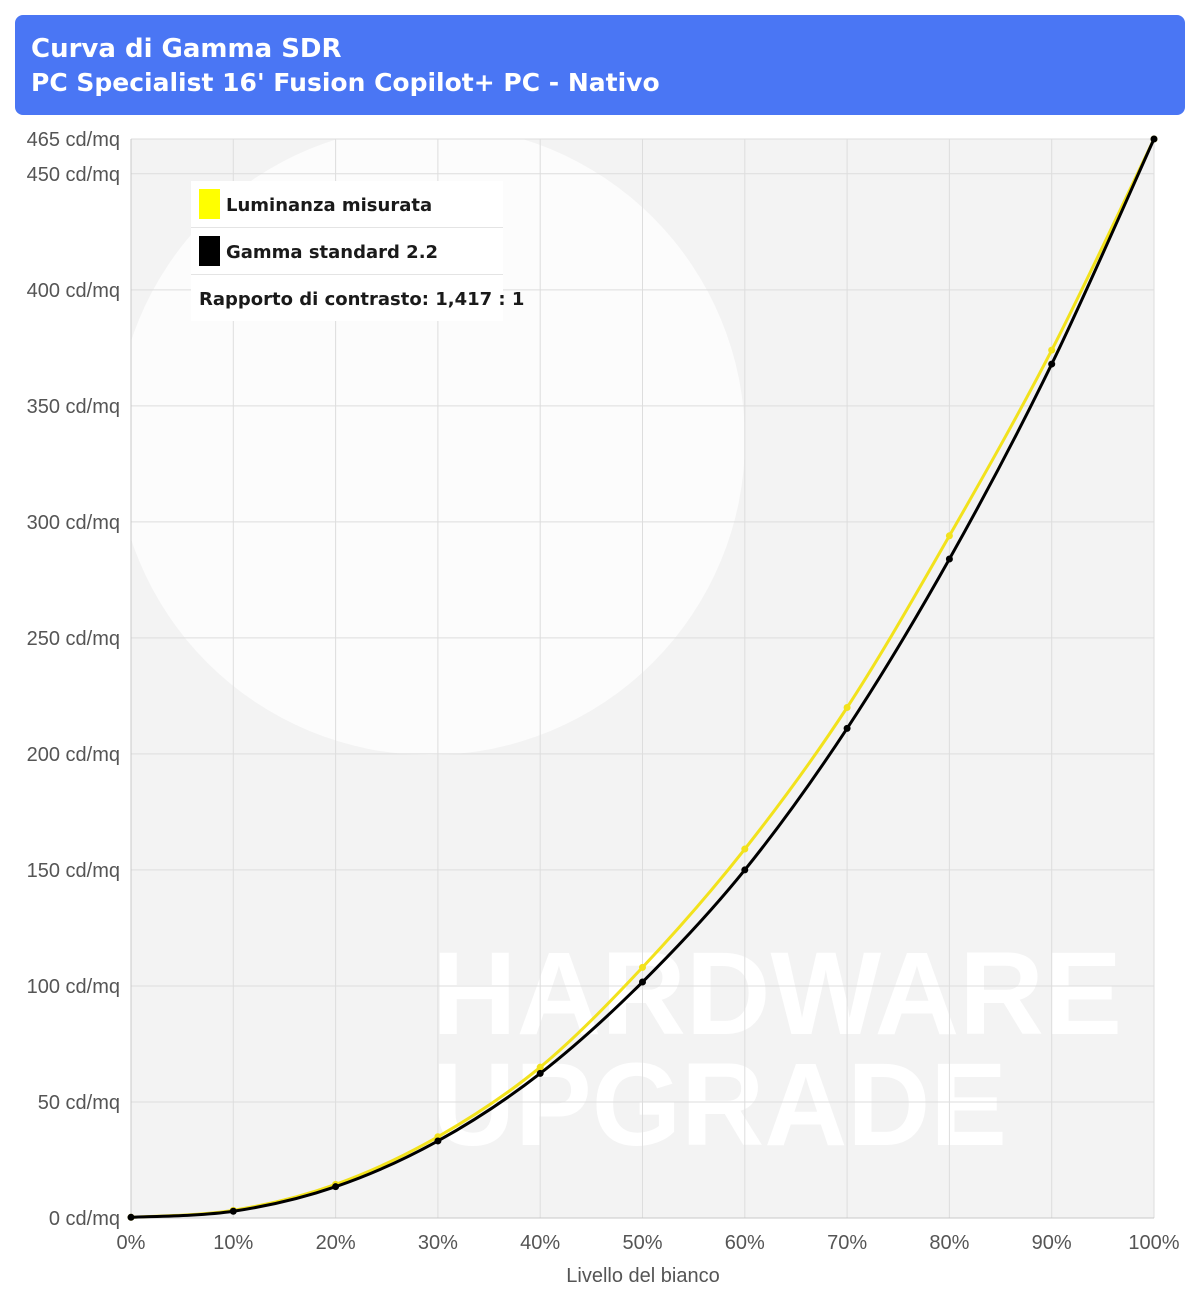  Describe the element at coordinates (642, 1243) in the screenshot. I see `x-tick-label: 50%` at that location.